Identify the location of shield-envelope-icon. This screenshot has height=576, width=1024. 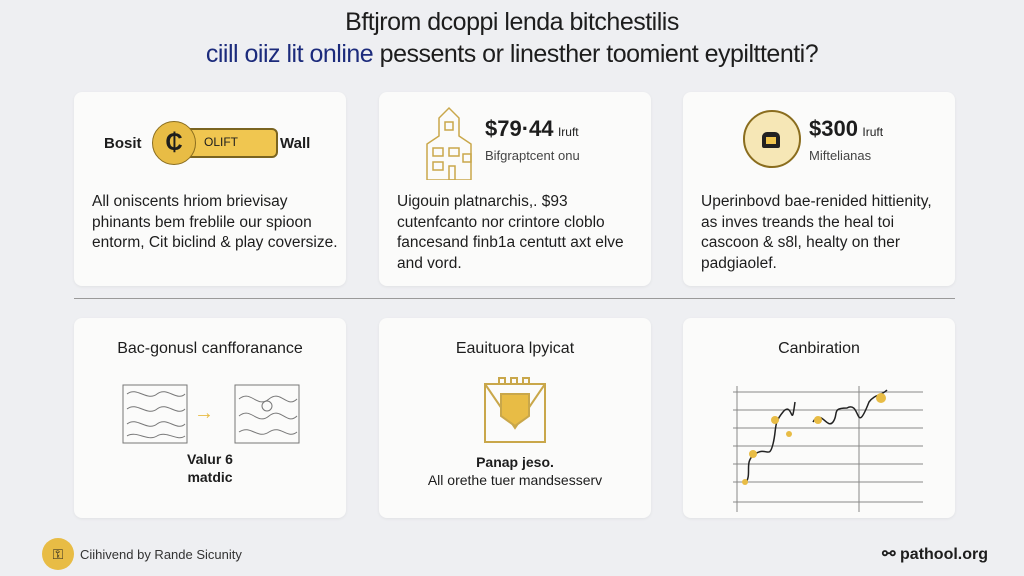
(515, 410).